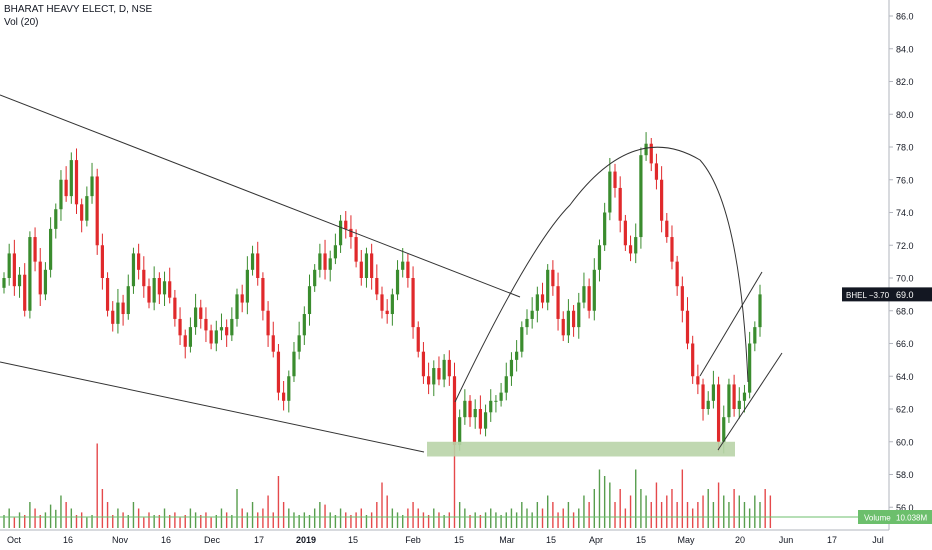  Describe the element at coordinates (686, 540) in the screenshot. I see `x-tick-label: May` at that location.